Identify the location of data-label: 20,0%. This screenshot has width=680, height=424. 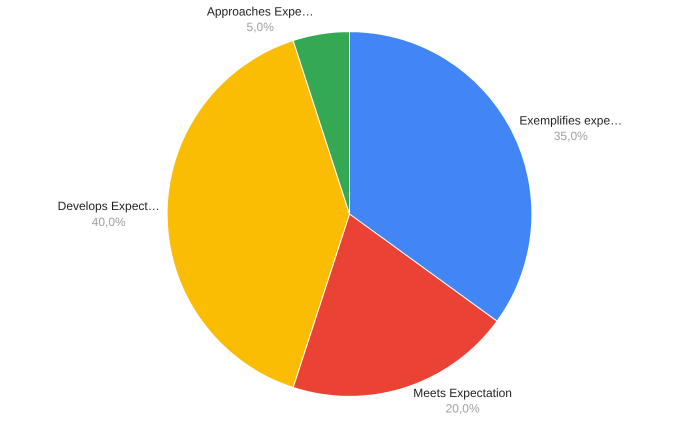
(463, 409).